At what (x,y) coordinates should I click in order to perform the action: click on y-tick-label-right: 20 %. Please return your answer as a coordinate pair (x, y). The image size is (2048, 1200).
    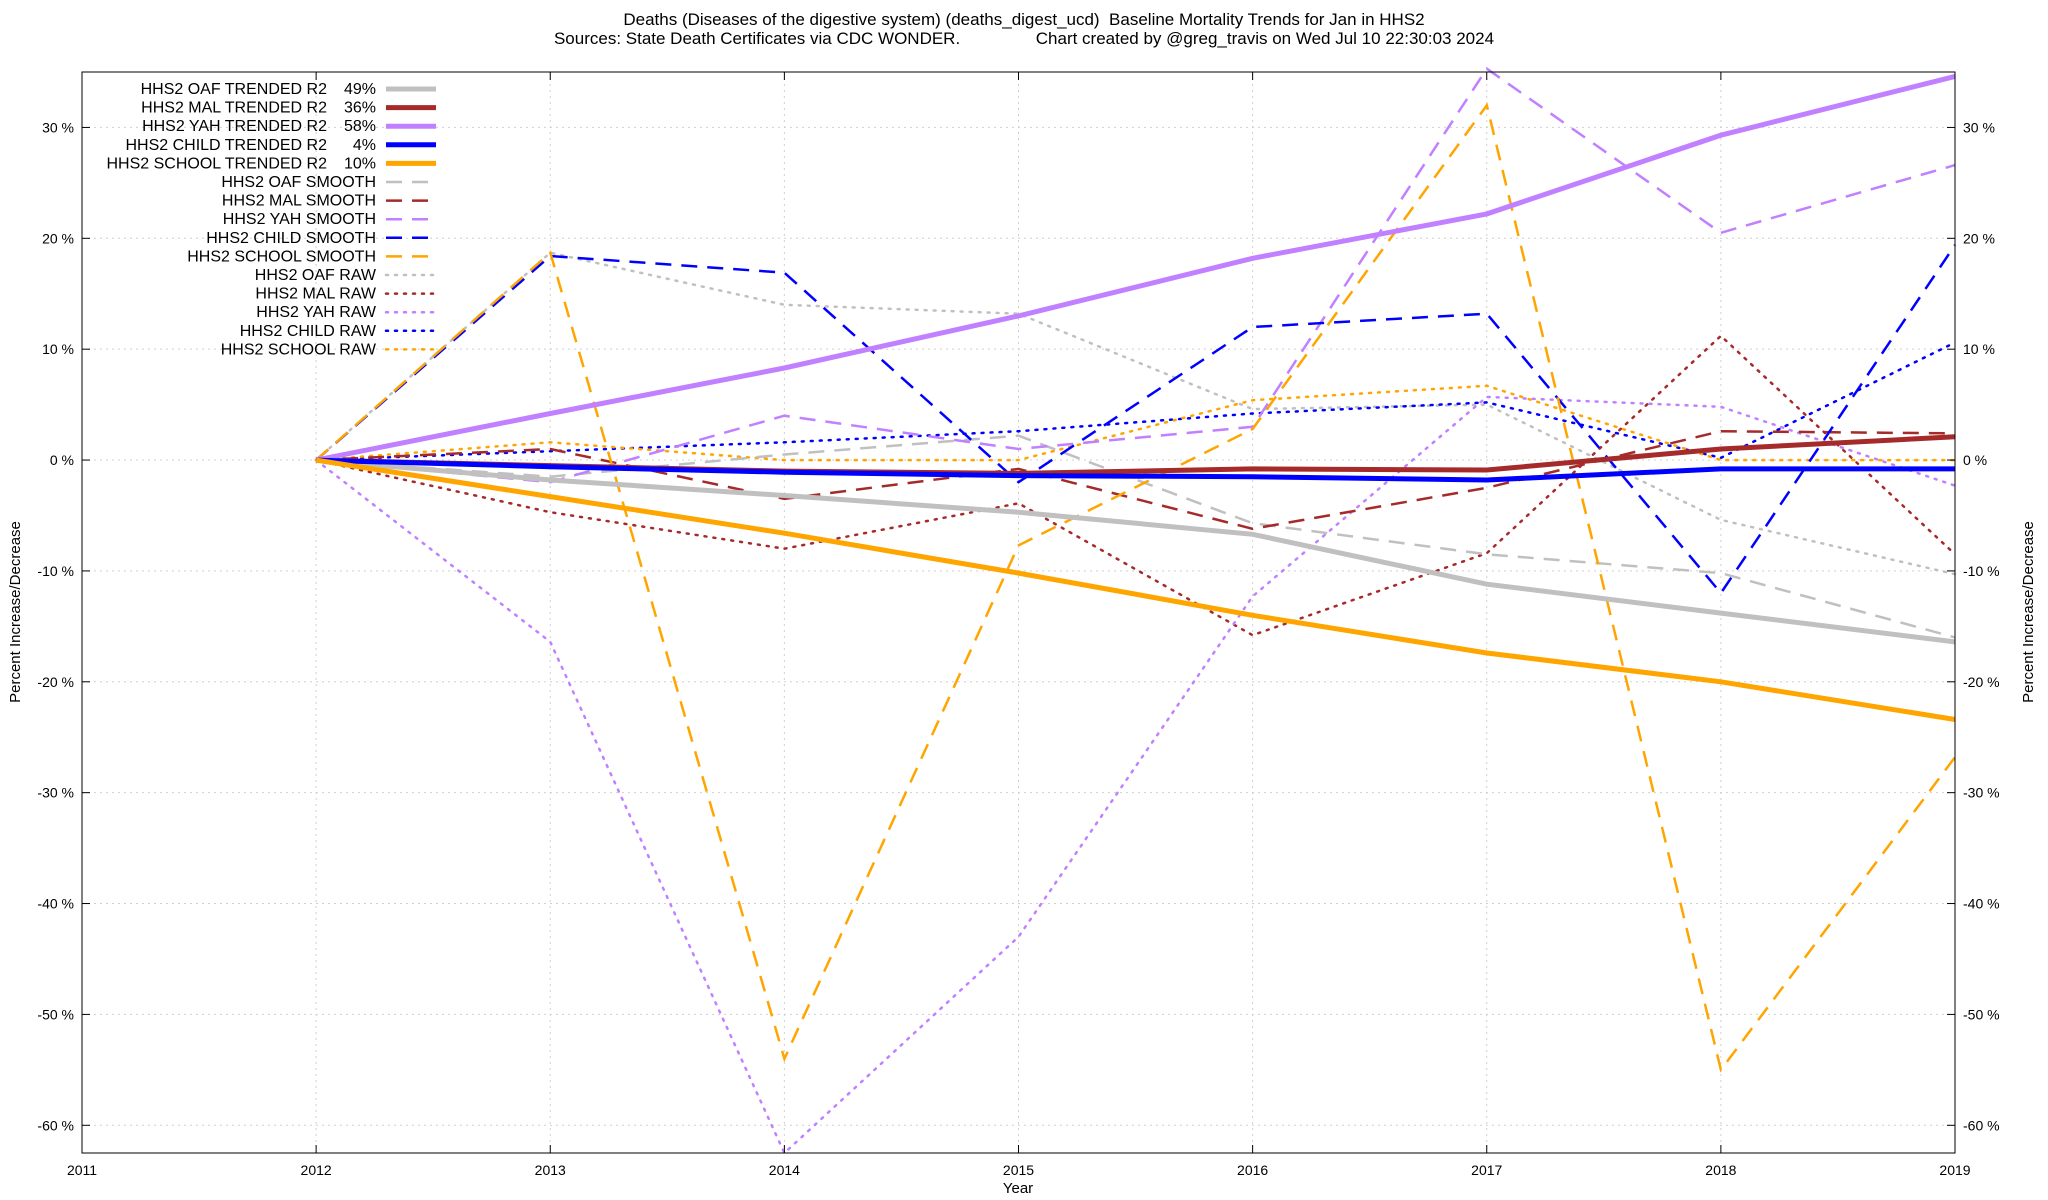
    Looking at the image, I should click on (1979, 238).